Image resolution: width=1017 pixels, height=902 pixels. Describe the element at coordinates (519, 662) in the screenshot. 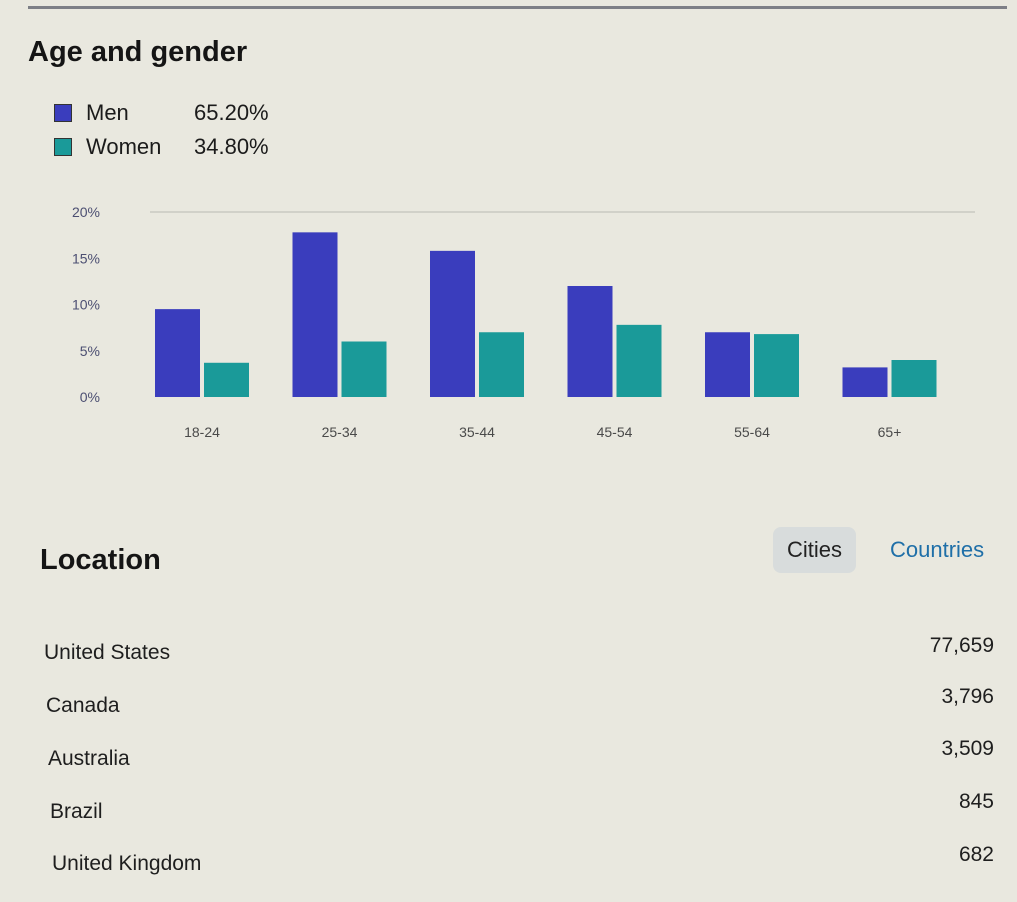

I see `location-row: United States 77,659` at that location.